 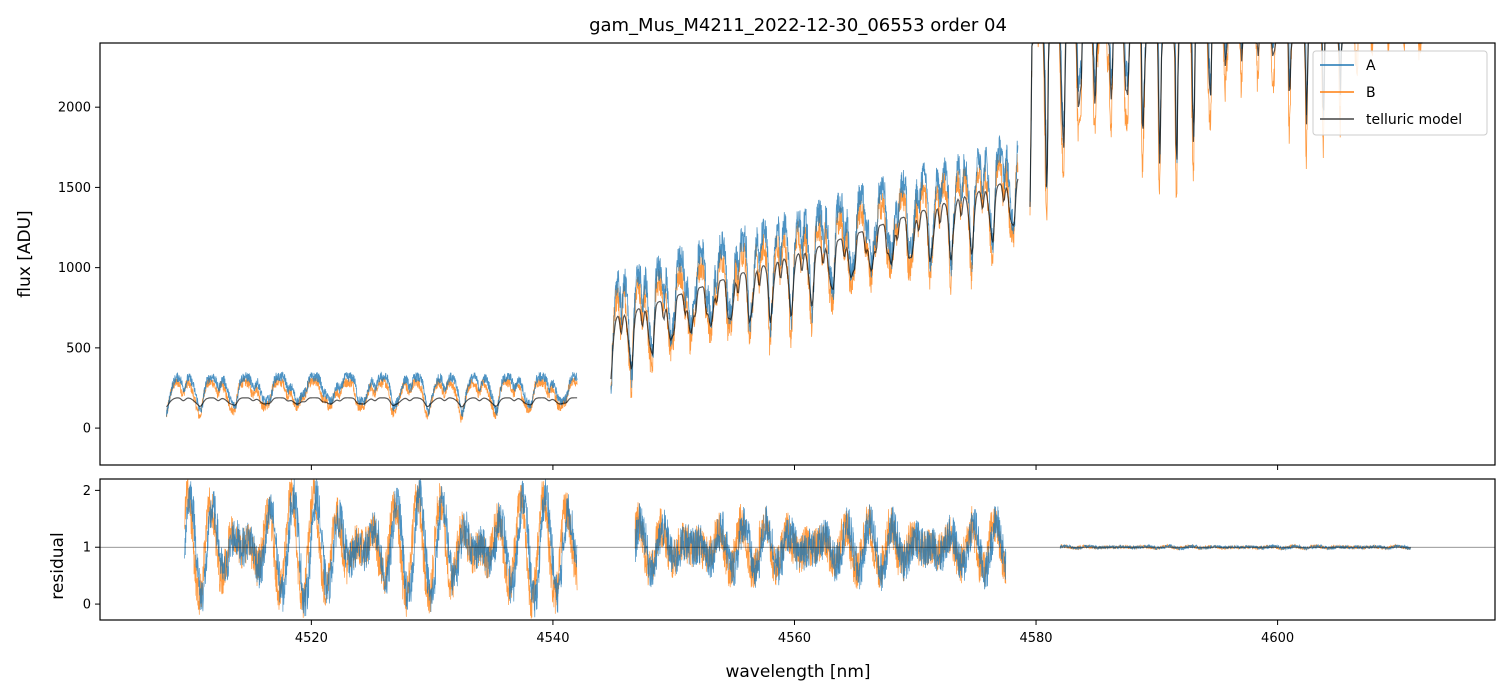 I want to click on flux-y-tick-label: 1000, so click(x=74, y=268).